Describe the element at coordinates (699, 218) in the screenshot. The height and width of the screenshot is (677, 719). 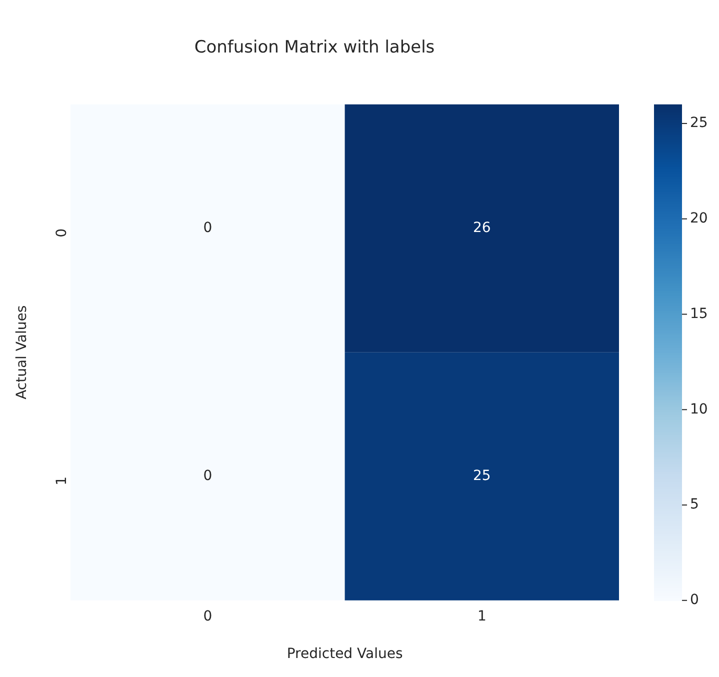
I see `color-bar-label: 20` at that location.